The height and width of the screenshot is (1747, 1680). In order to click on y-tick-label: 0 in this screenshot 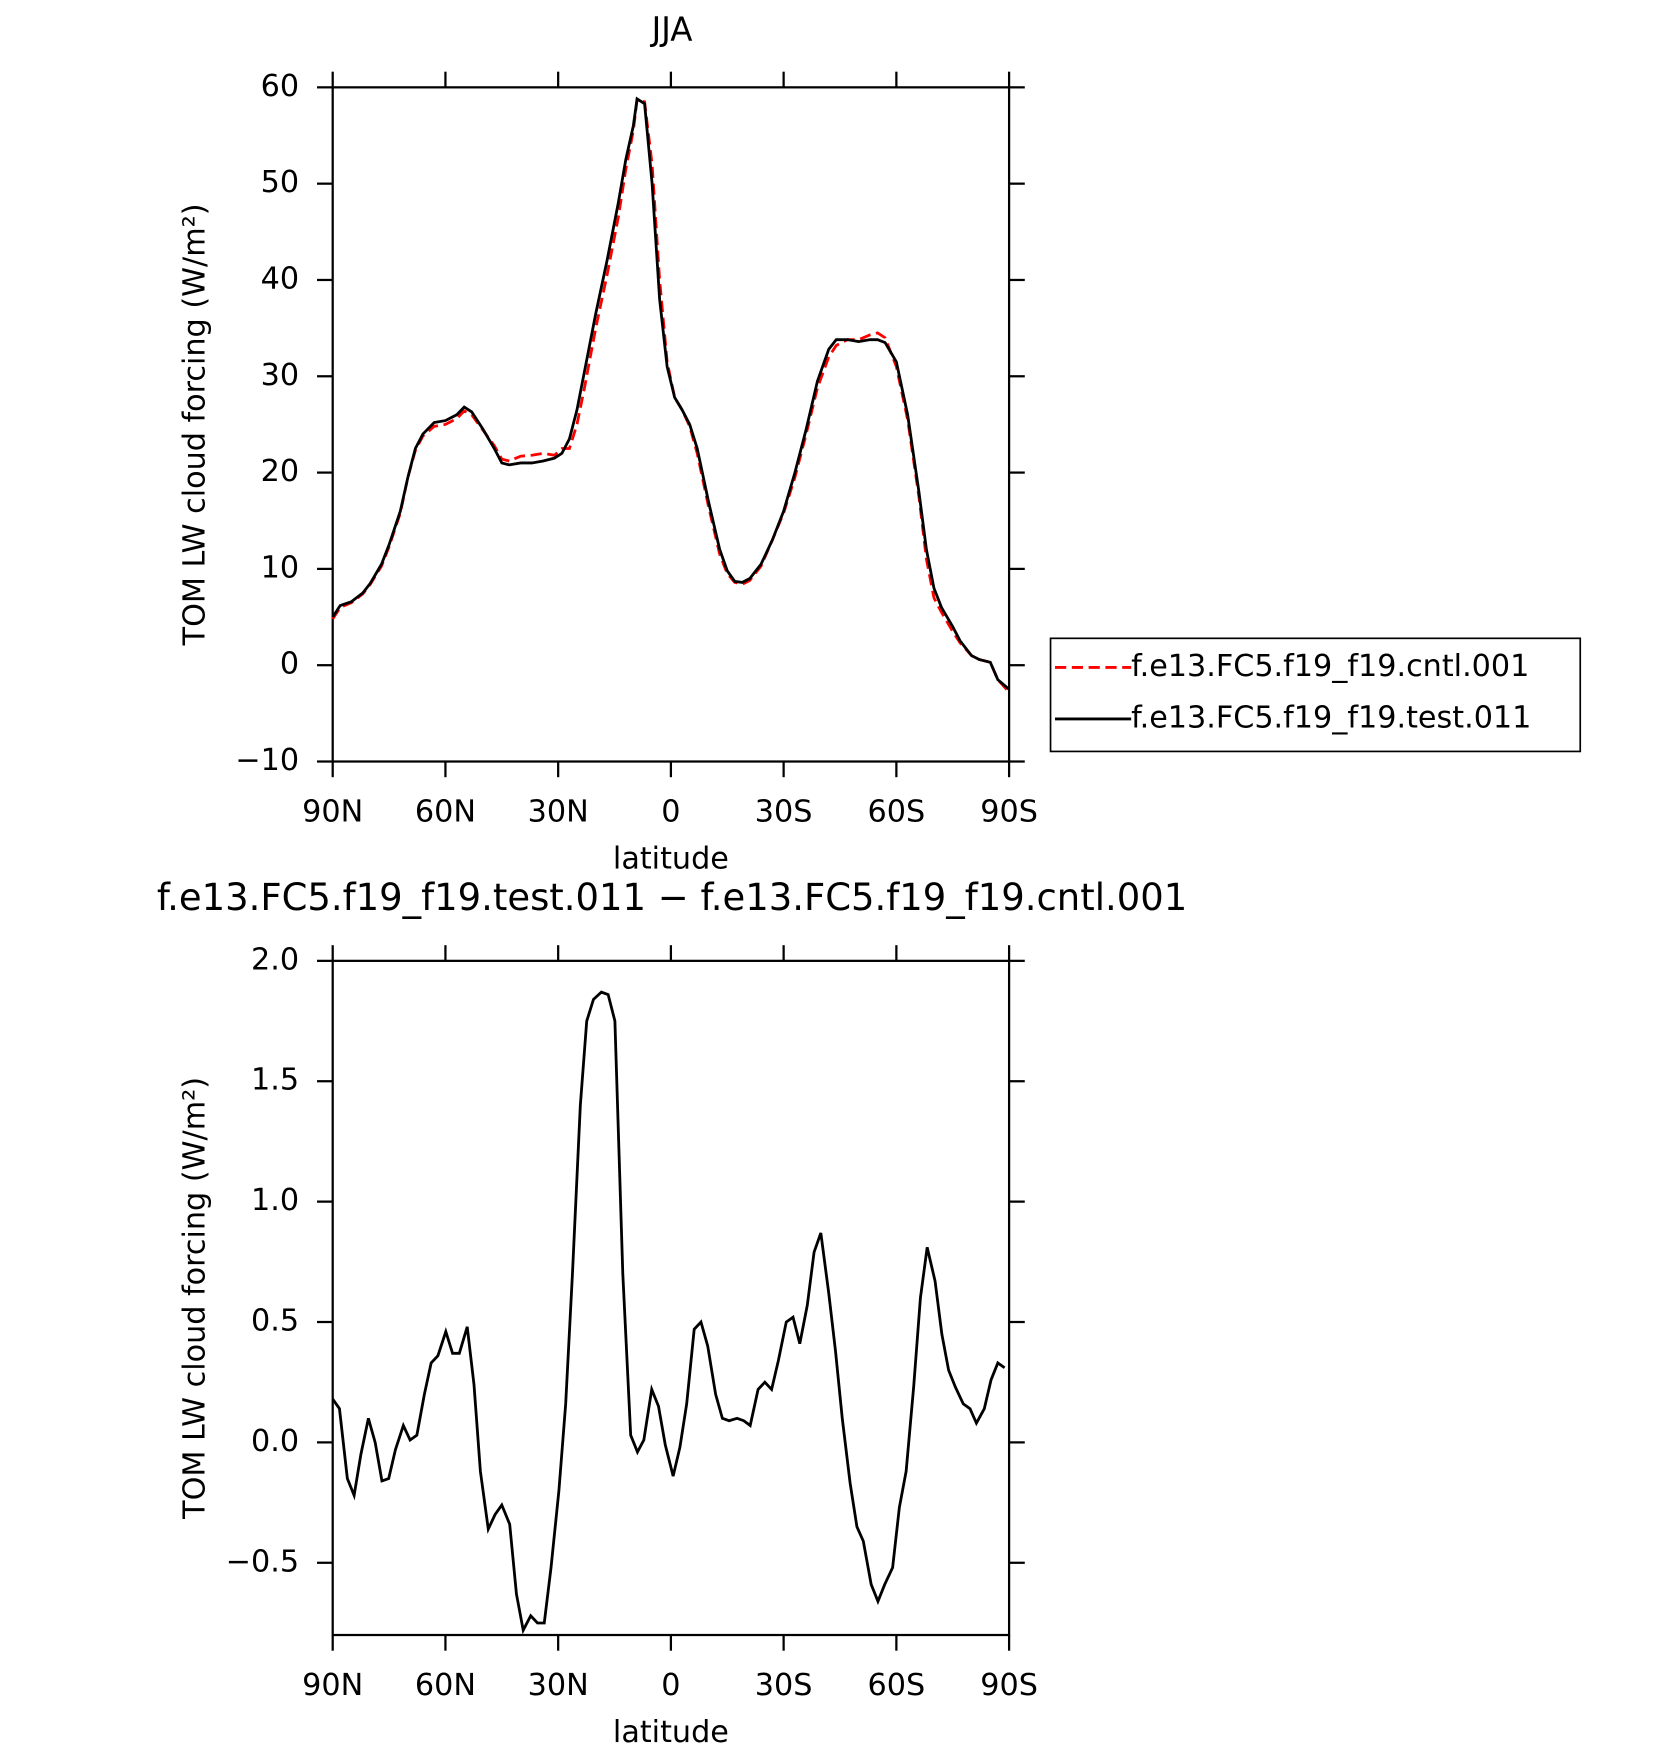, I will do `click(289, 664)`.